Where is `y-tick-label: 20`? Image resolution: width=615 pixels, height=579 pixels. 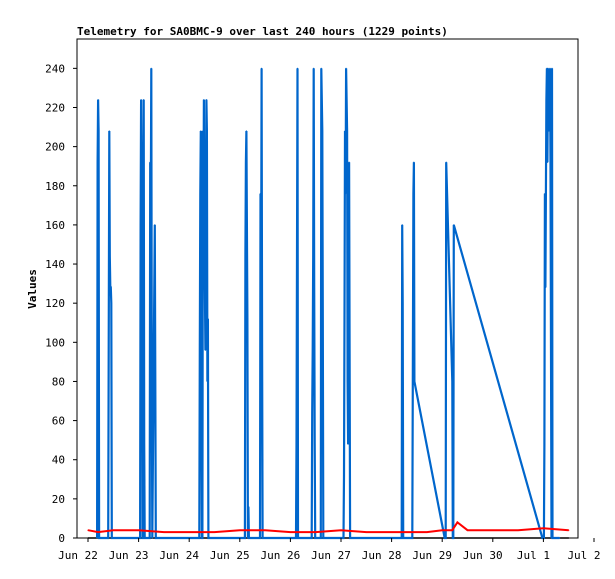 y-tick-label: 20 is located at coordinates (58, 499).